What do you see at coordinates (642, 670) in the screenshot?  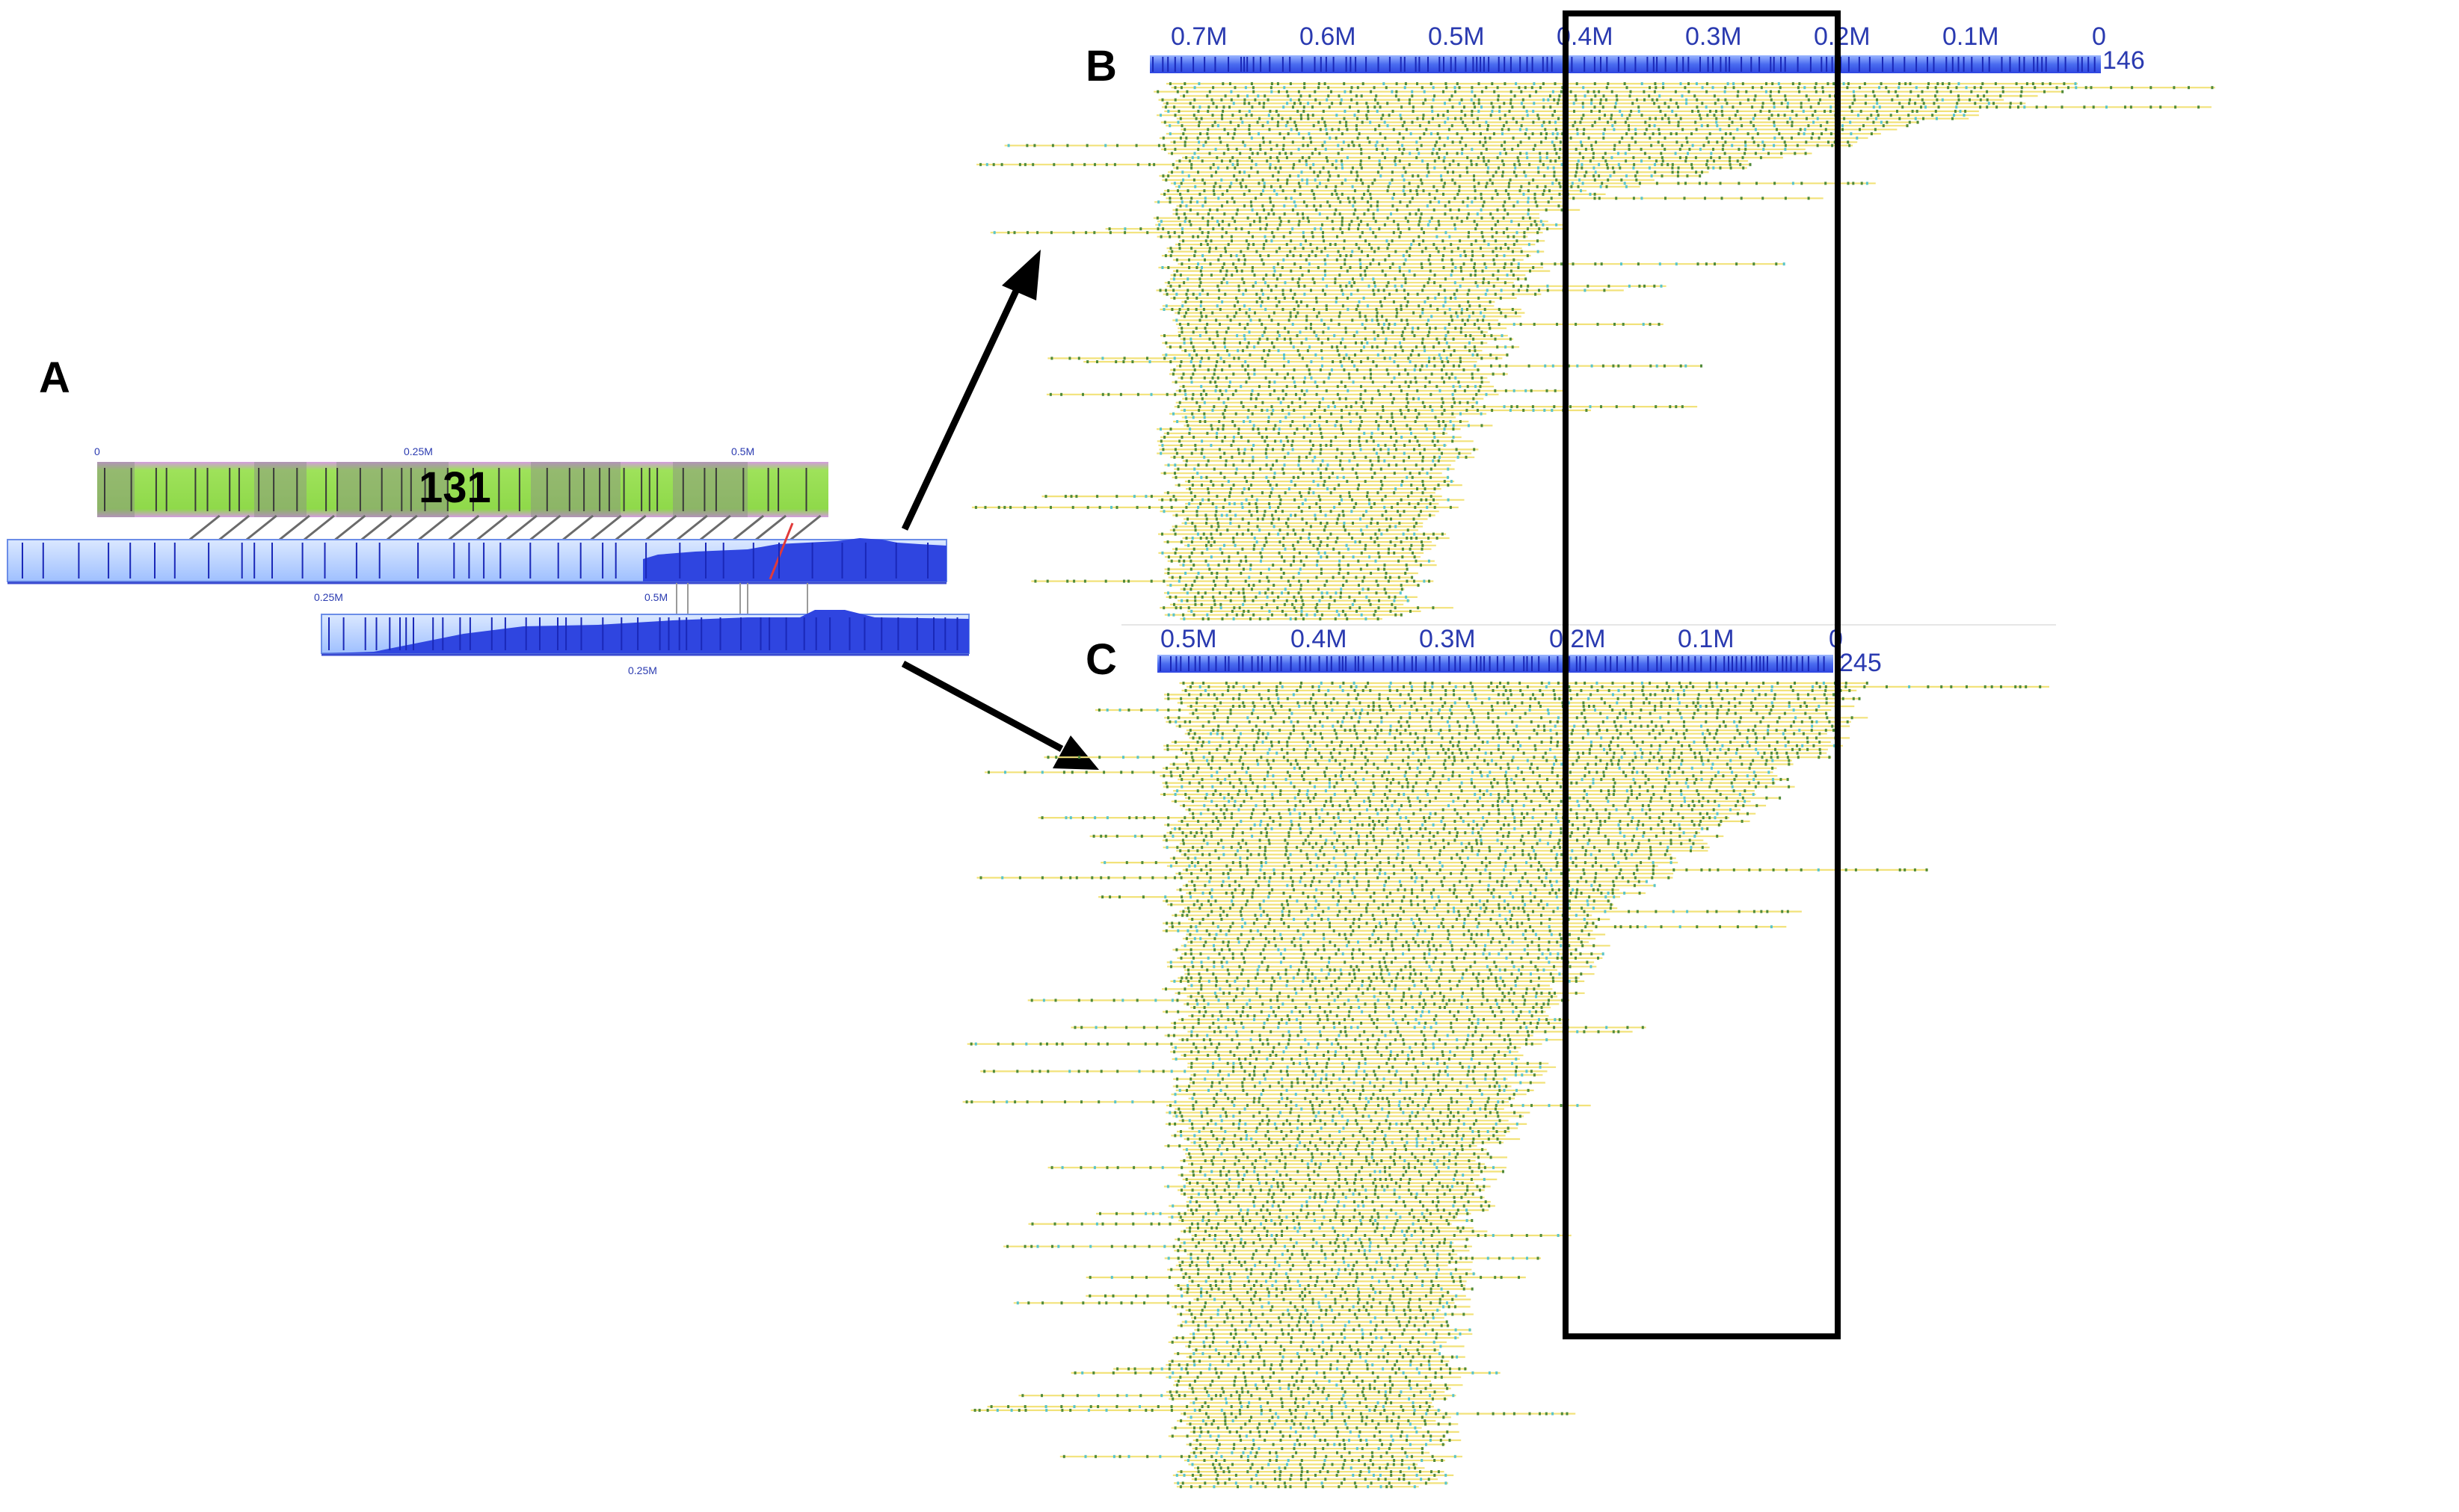 I see `map2-tick-025: 0.25M` at bounding box center [642, 670].